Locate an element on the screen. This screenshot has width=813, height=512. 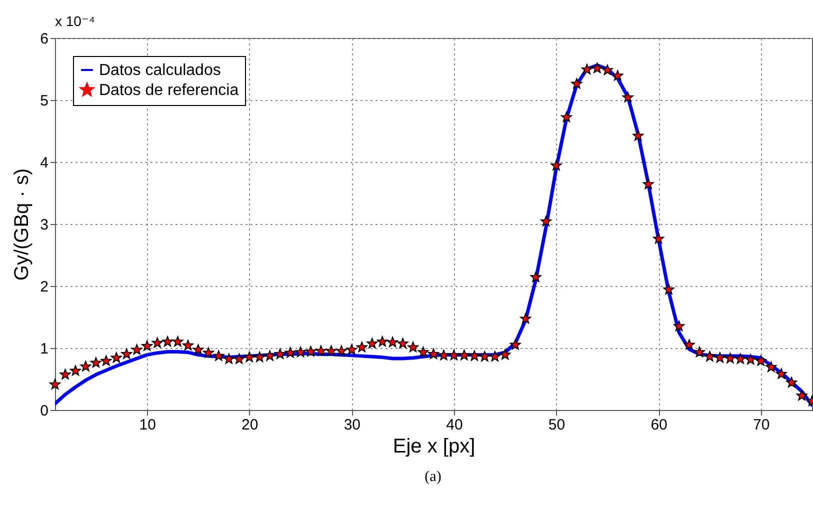
text: x 10⁻⁴ is located at coordinates (75, 21).